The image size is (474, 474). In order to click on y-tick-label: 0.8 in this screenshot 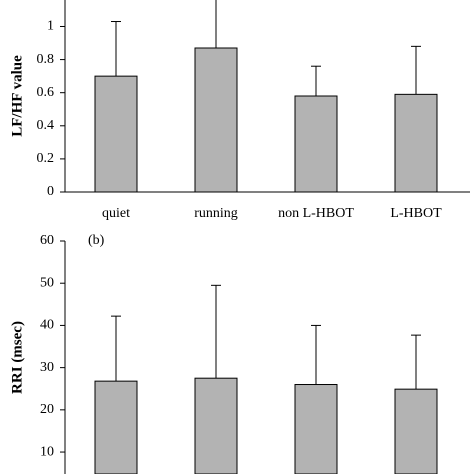, I will do `click(46, 59)`.